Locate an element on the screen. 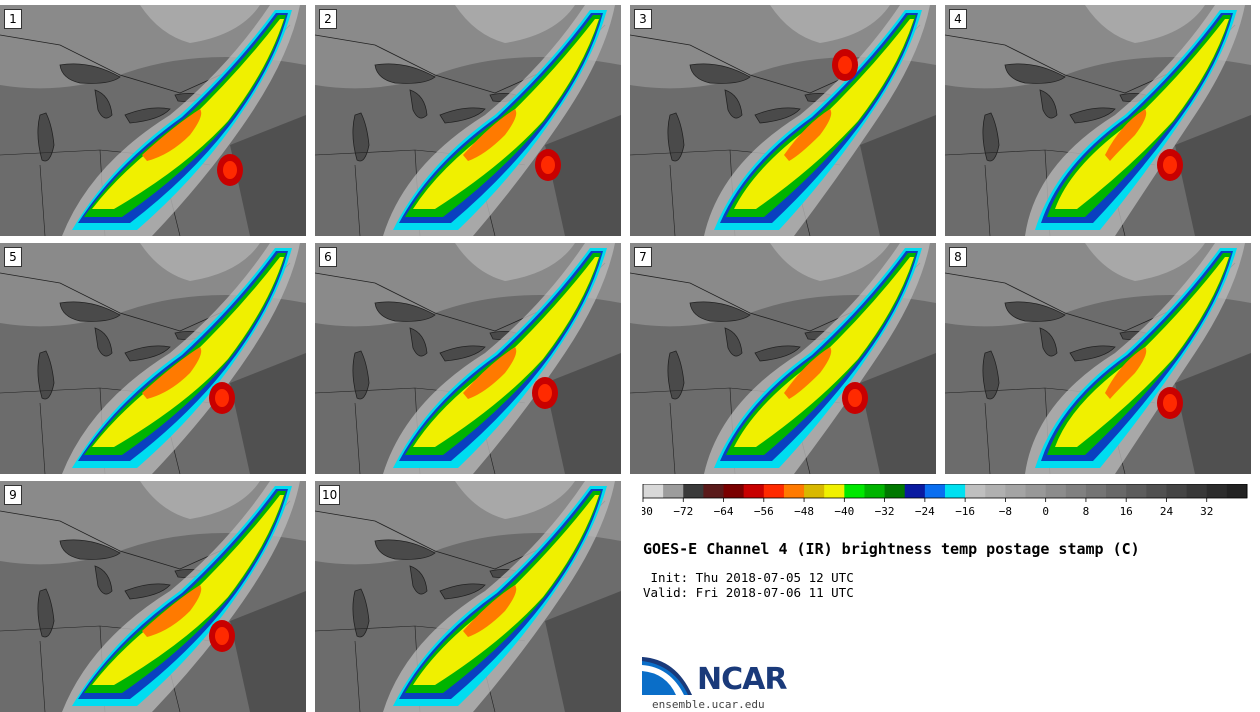 The image size is (1260, 712). valid-time: Valid: Fri 2018-07-06 11 UTC is located at coordinates (748, 592).